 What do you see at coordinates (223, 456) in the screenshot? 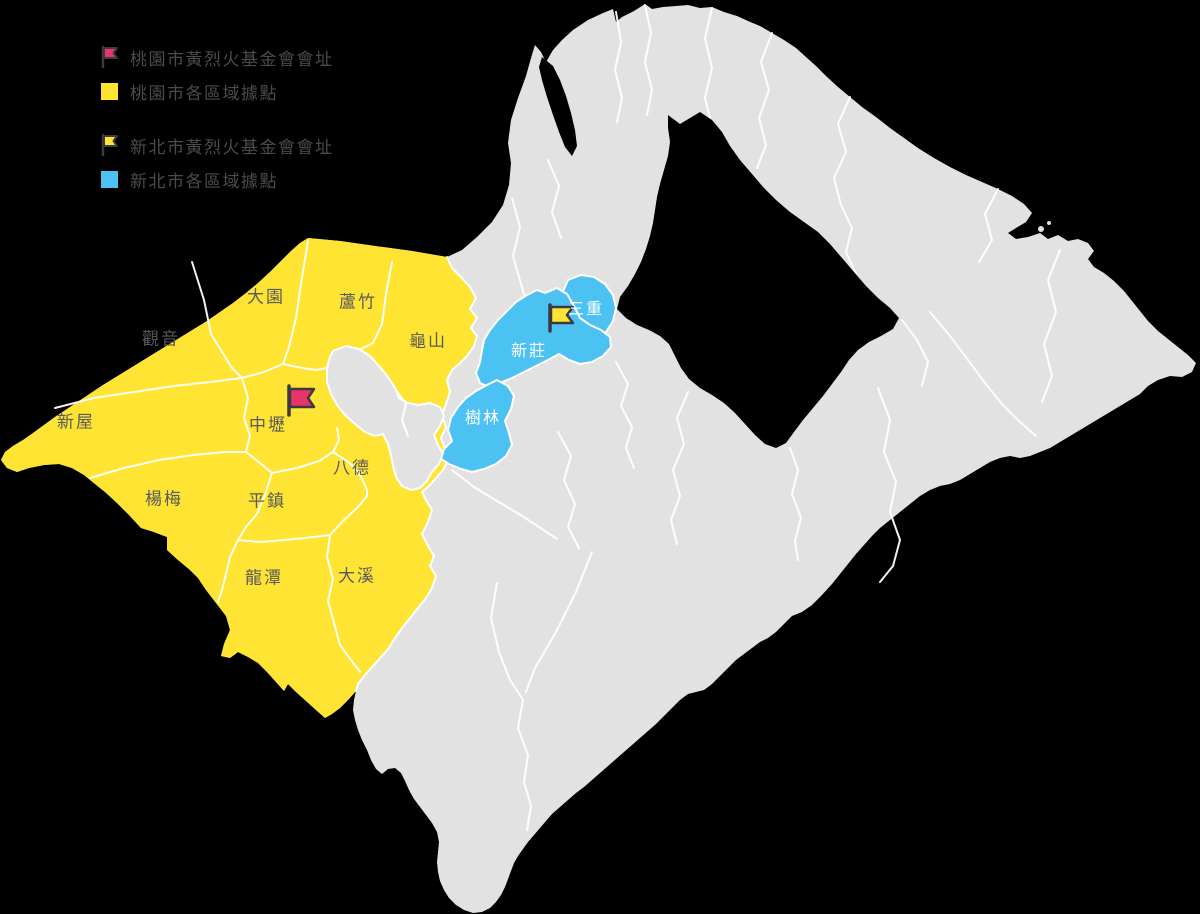
I see `taoyuan-district-borders` at bounding box center [223, 456].